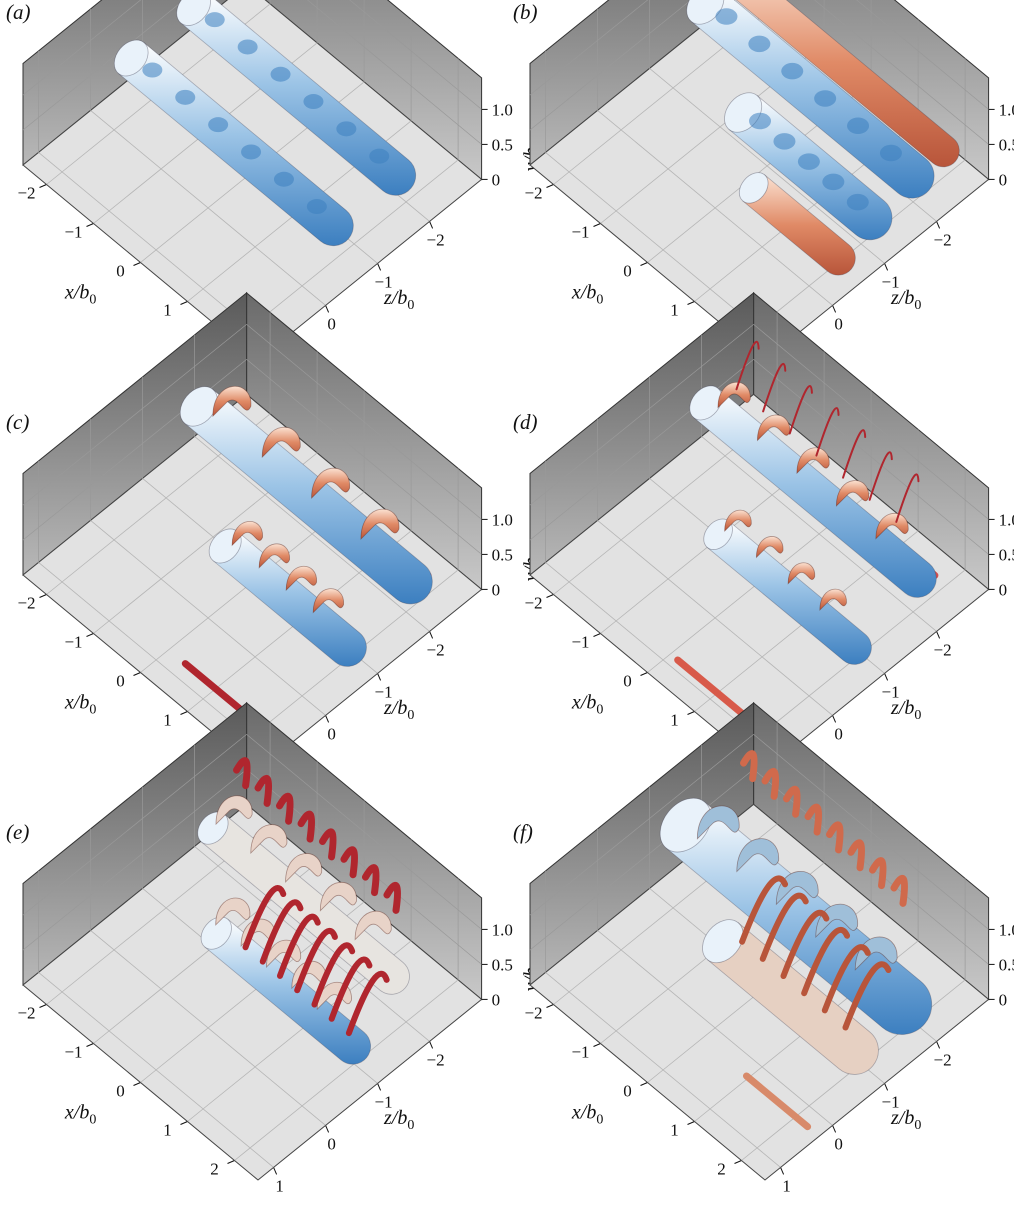  I want to click on vortex-tube-left, so click(308, 496).